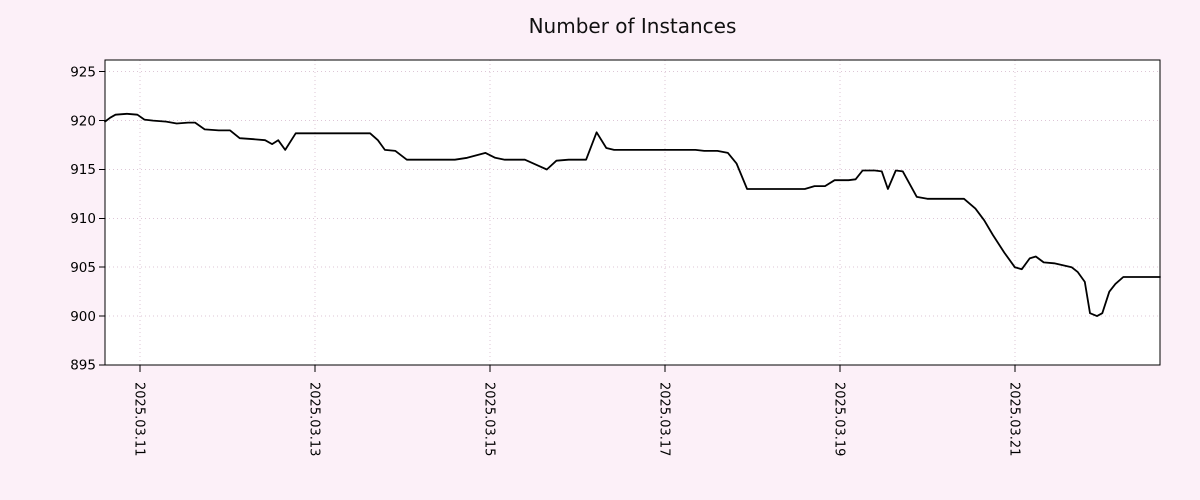  What do you see at coordinates (83, 72) in the screenshot?
I see `y-tick-label: 925` at bounding box center [83, 72].